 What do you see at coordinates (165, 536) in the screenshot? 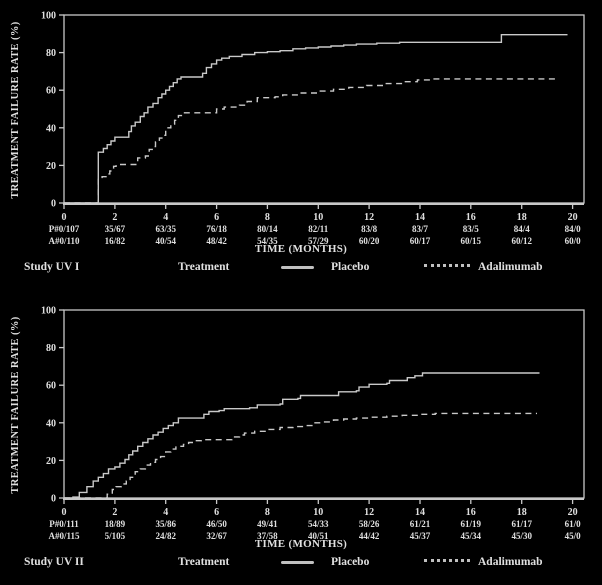
I see `at-risk-adalimumab: 24/82` at bounding box center [165, 536].